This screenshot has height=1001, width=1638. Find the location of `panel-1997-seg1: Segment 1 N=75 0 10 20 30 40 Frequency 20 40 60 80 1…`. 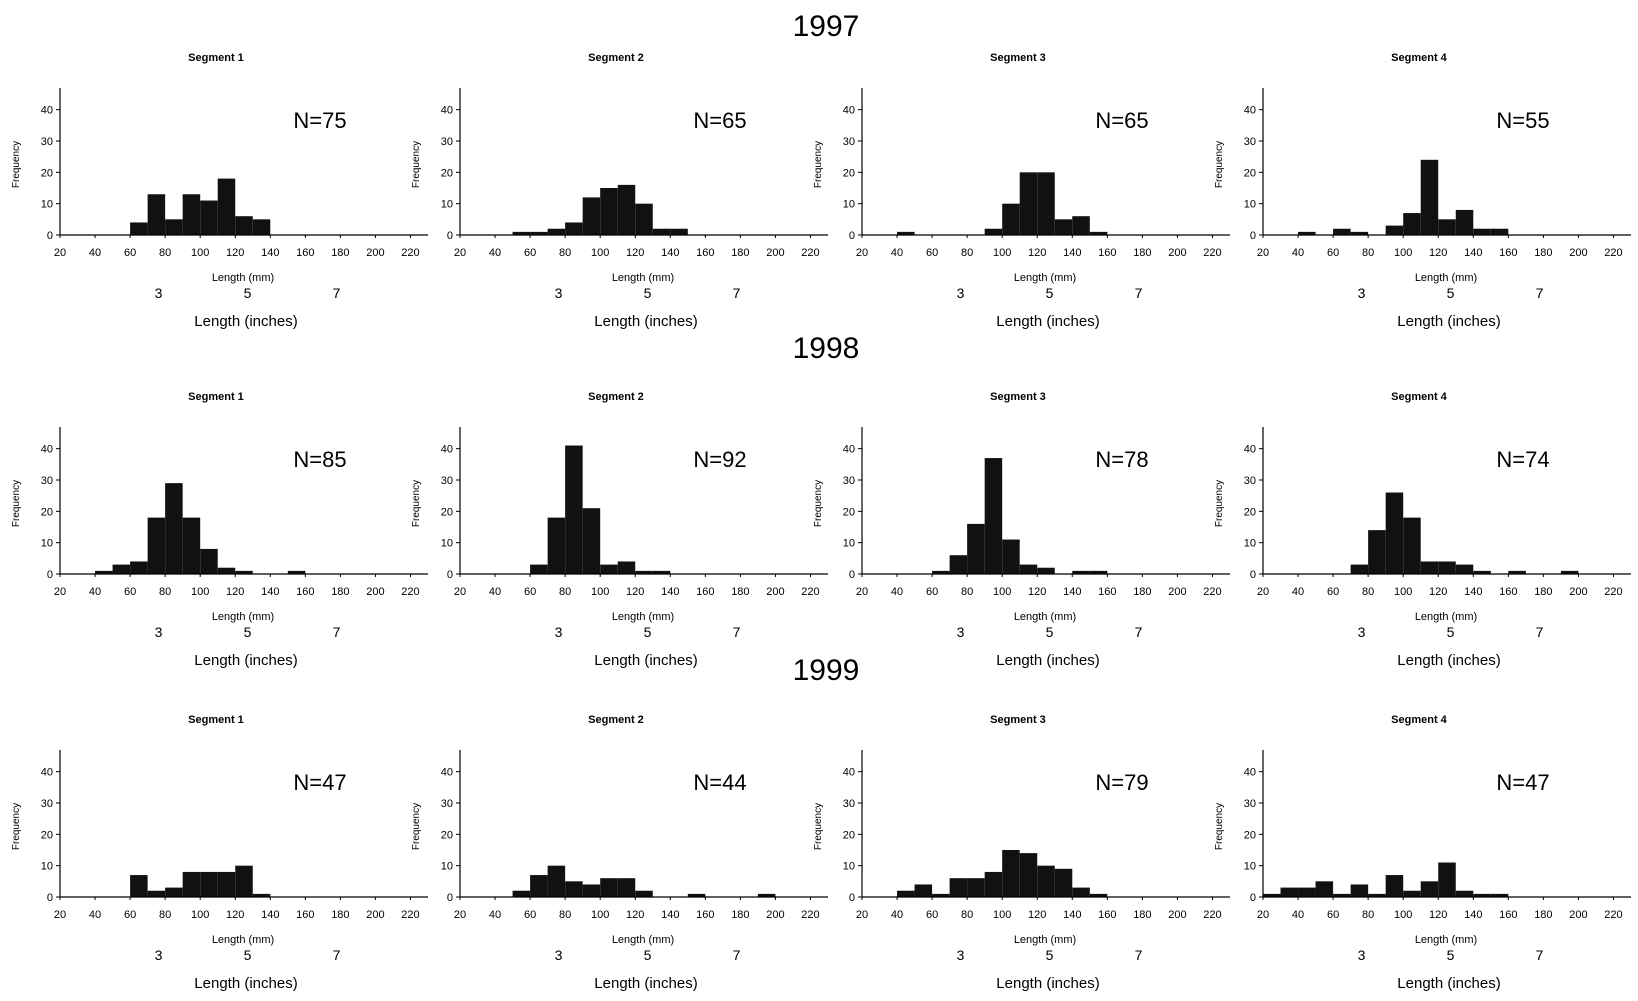

panel-1997-seg1: Segment 1 N=75 0 10 20 30 40 Frequency 20 40 60 80 1… is located at coordinates (219, 191).